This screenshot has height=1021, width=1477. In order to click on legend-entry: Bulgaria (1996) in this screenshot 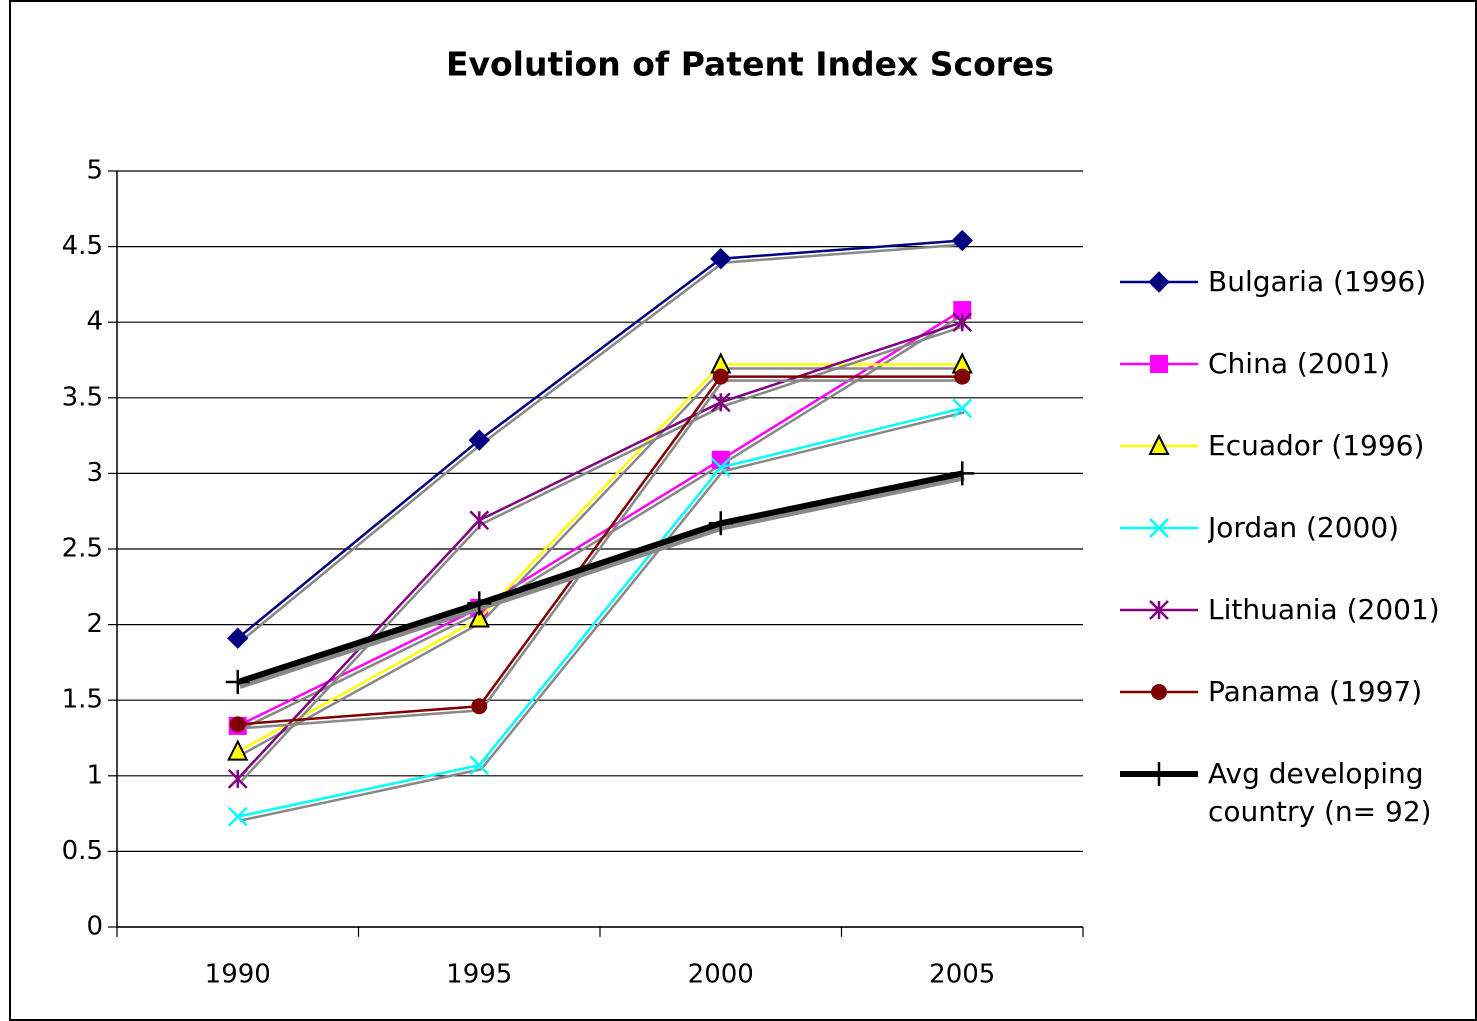, I will do `click(1317, 281)`.